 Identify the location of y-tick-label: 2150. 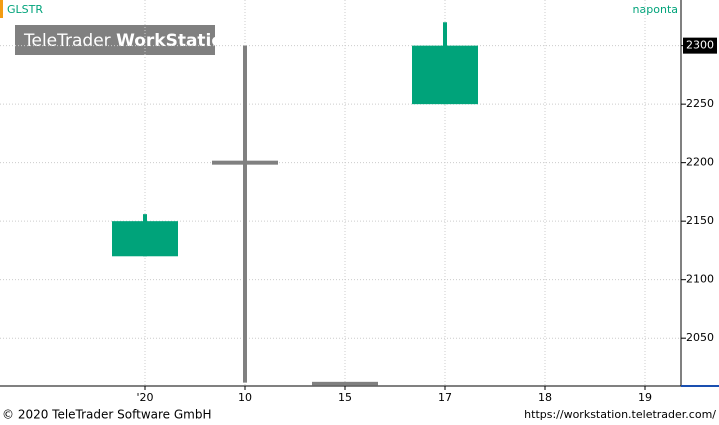
(700, 220).